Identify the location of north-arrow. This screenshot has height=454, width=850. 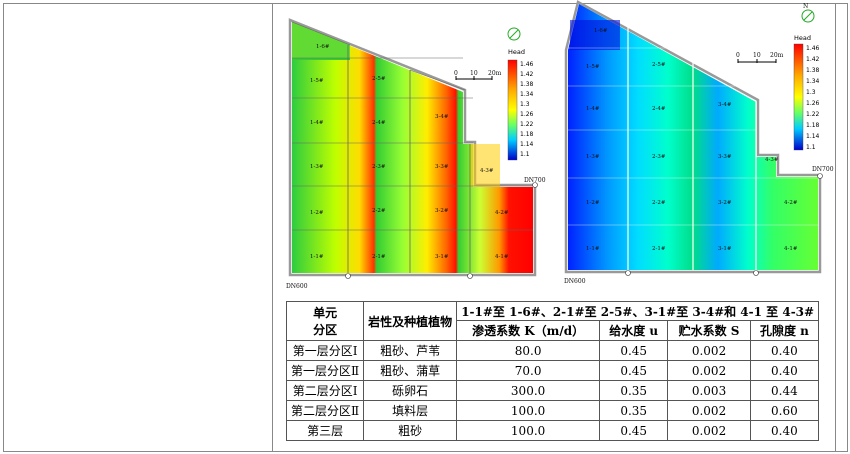
(514, 34).